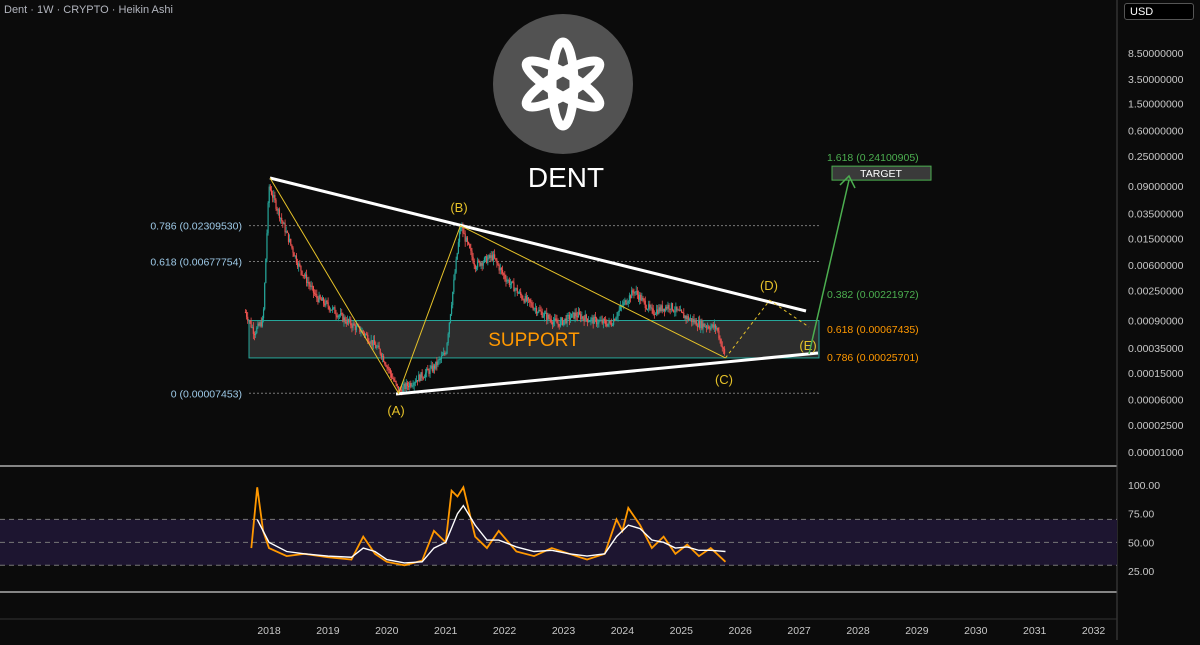 This screenshot has height=645, width=1200. I want to click on rsi-tick-label: 25.00, so click(1141, 572).